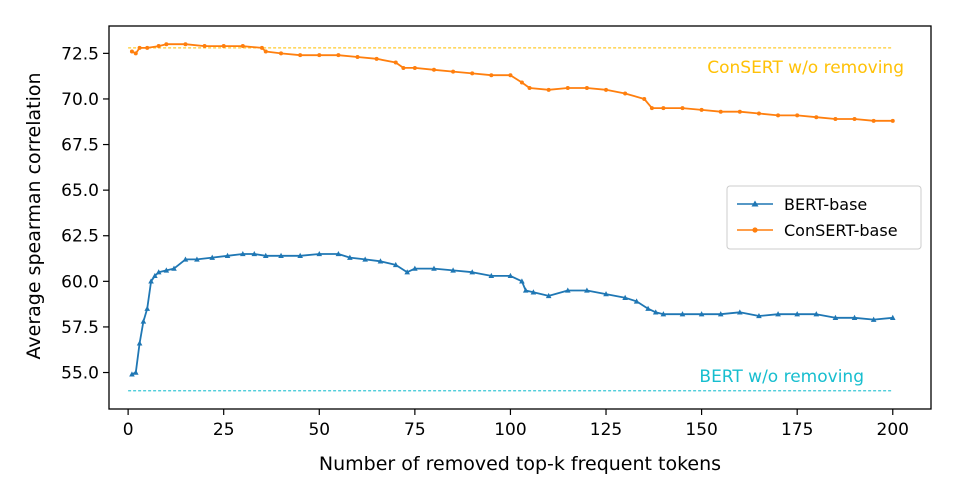 This screenshot has width=976, height=494. What do you see at coordinates (319, 430) in the screenshot?
I see `x-tick-label: 50` at bounding box center [319, 430].